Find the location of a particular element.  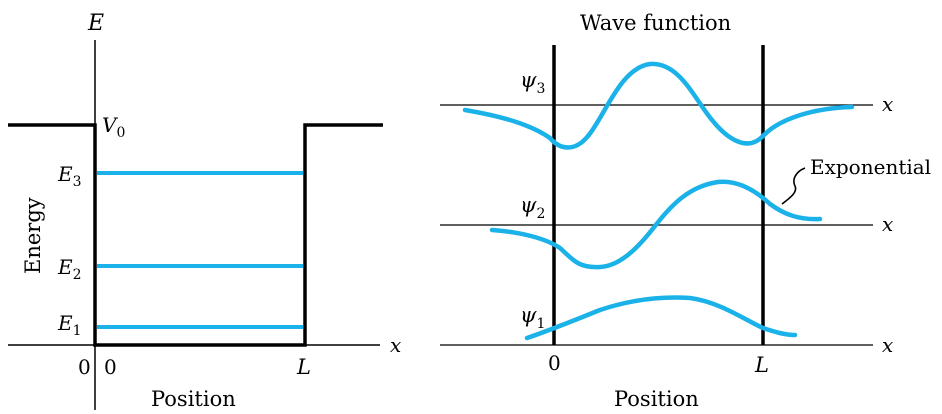

wavefunction-psi1 is located at coordinates (661, 318).